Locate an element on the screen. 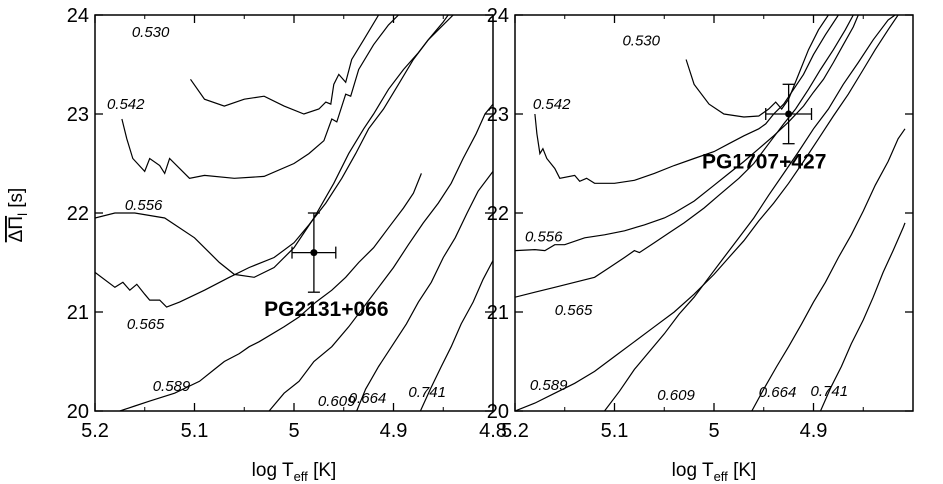  x-tick-label: 4.8 is located at coordinates (493, 431).